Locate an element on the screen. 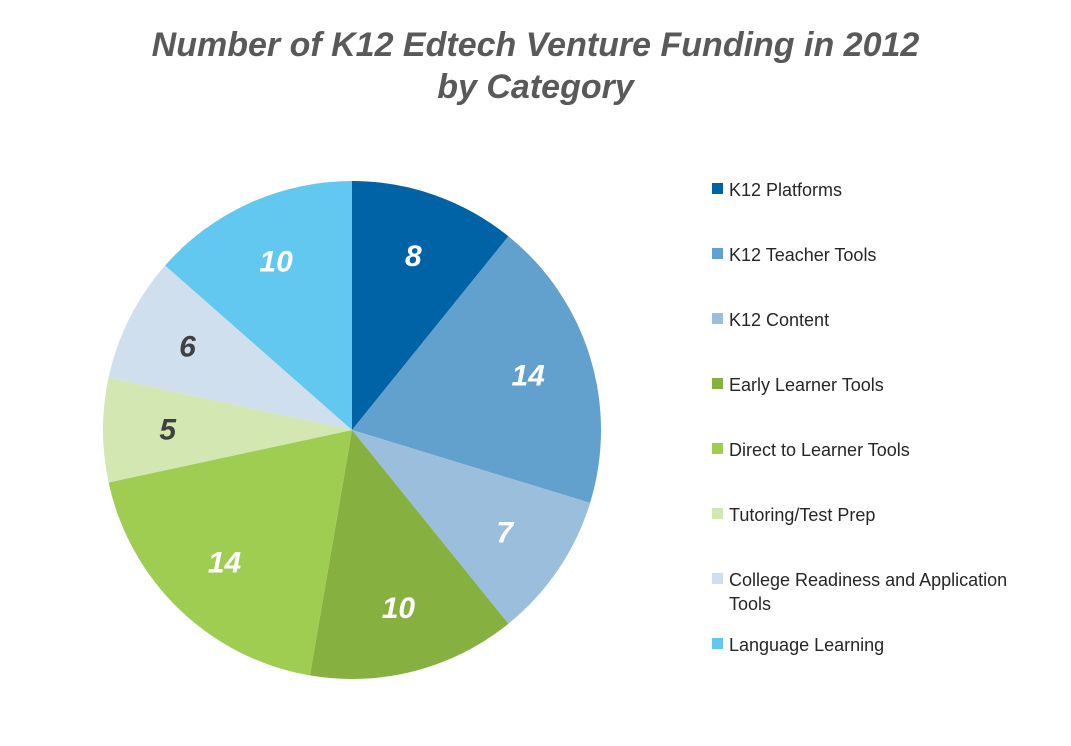 The width and height of the screenshot is (1071, 746). pie-slice-label-3: 7 is located at coordinates (505, 533).